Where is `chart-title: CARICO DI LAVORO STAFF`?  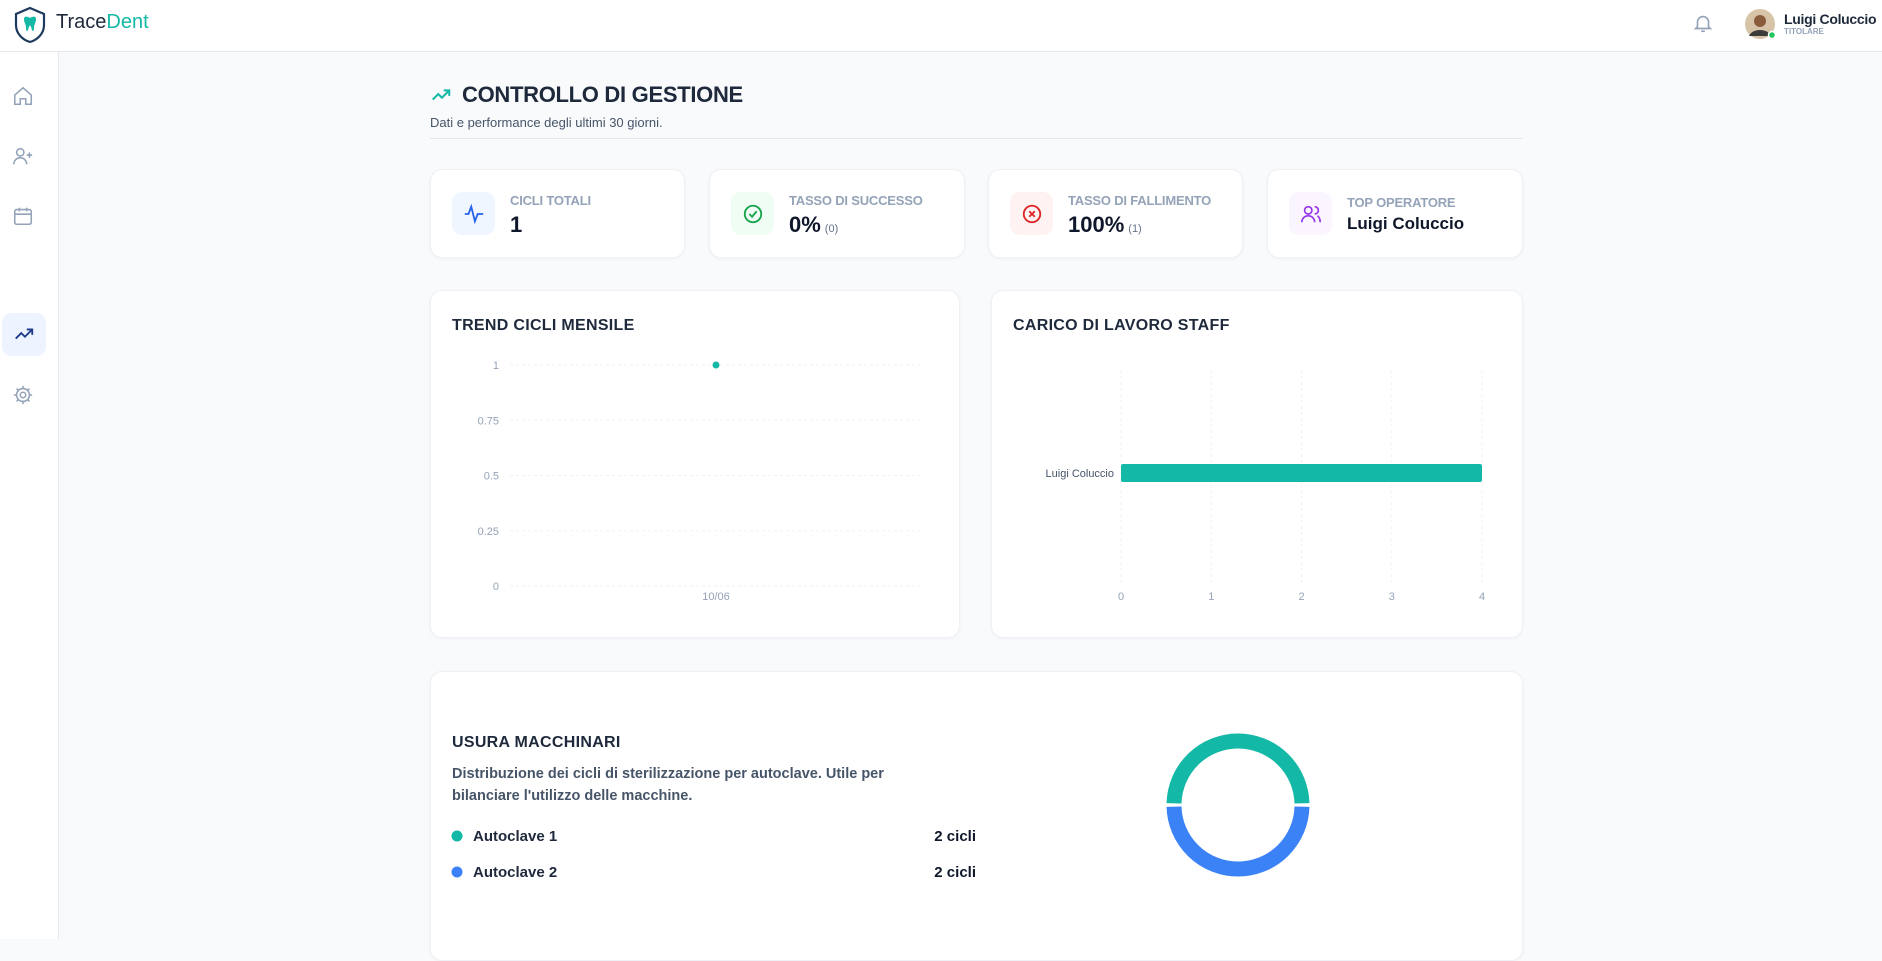
chart-title: CARICO DI LAVORO STAFF is located at coordinates (1121, 325).